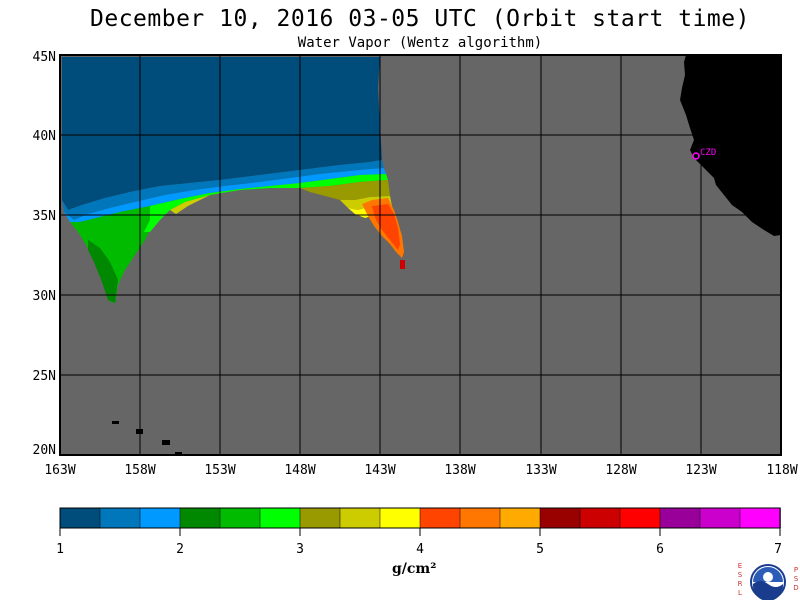 Image resolution: width=800 pixels, height=604 pixels. Describe the element at coordinates (402, 264) in the screenshot. I see `wv-field-red-tip` at that location.